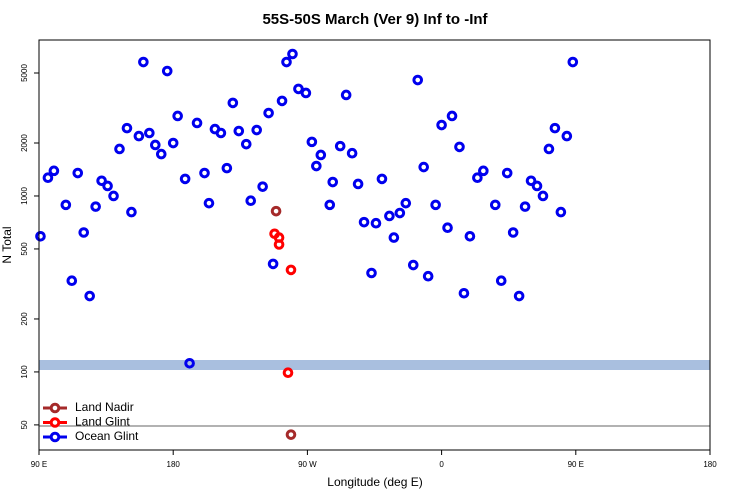  I want to click on y-axis-label: N Total, so click(7, 244).